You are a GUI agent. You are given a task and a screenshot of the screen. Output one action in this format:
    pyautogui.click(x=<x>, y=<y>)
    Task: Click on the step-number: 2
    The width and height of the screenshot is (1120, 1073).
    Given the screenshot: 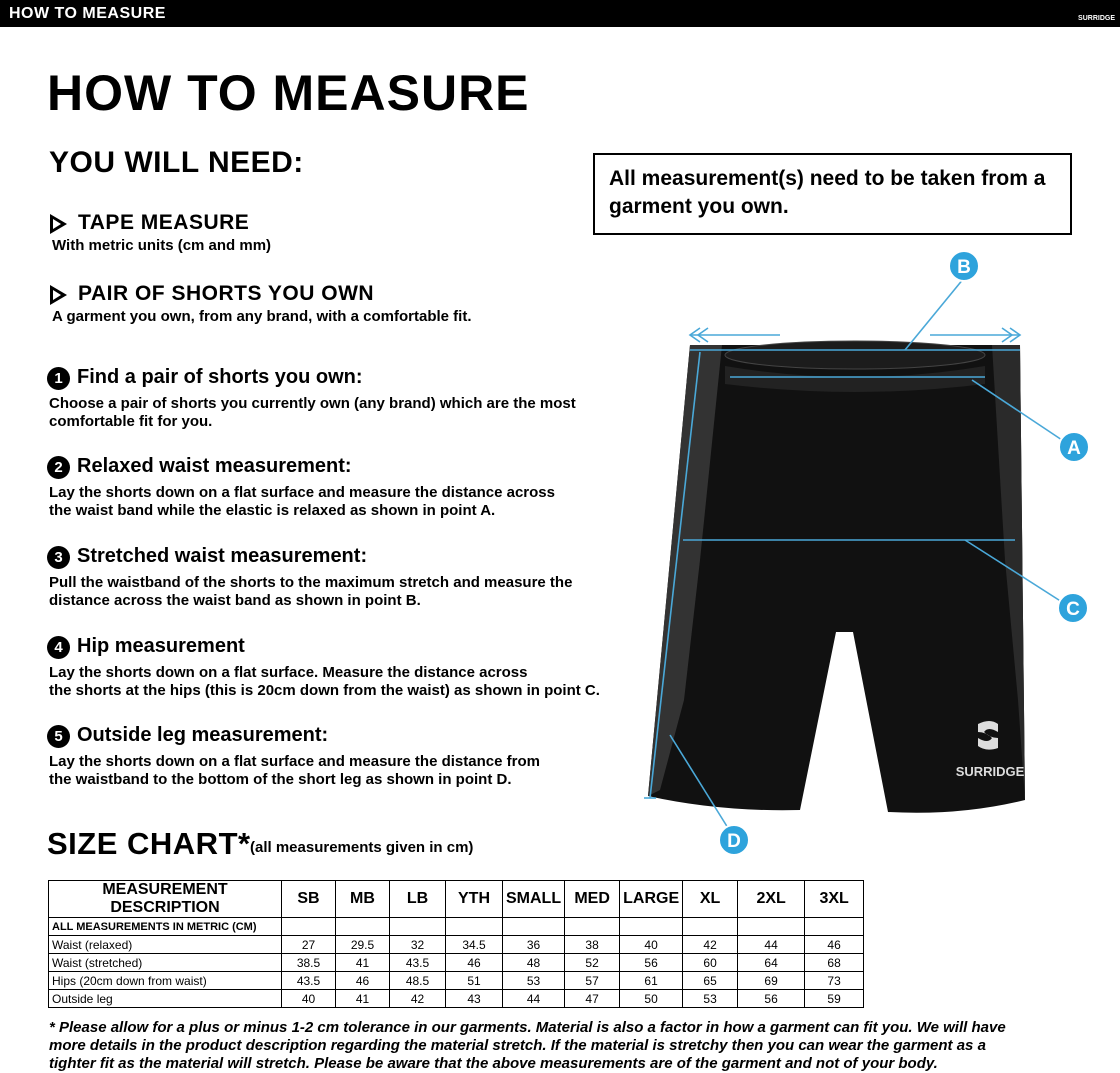 What is the action you would take?
    pyautogui.click(x=58, y=467)
    